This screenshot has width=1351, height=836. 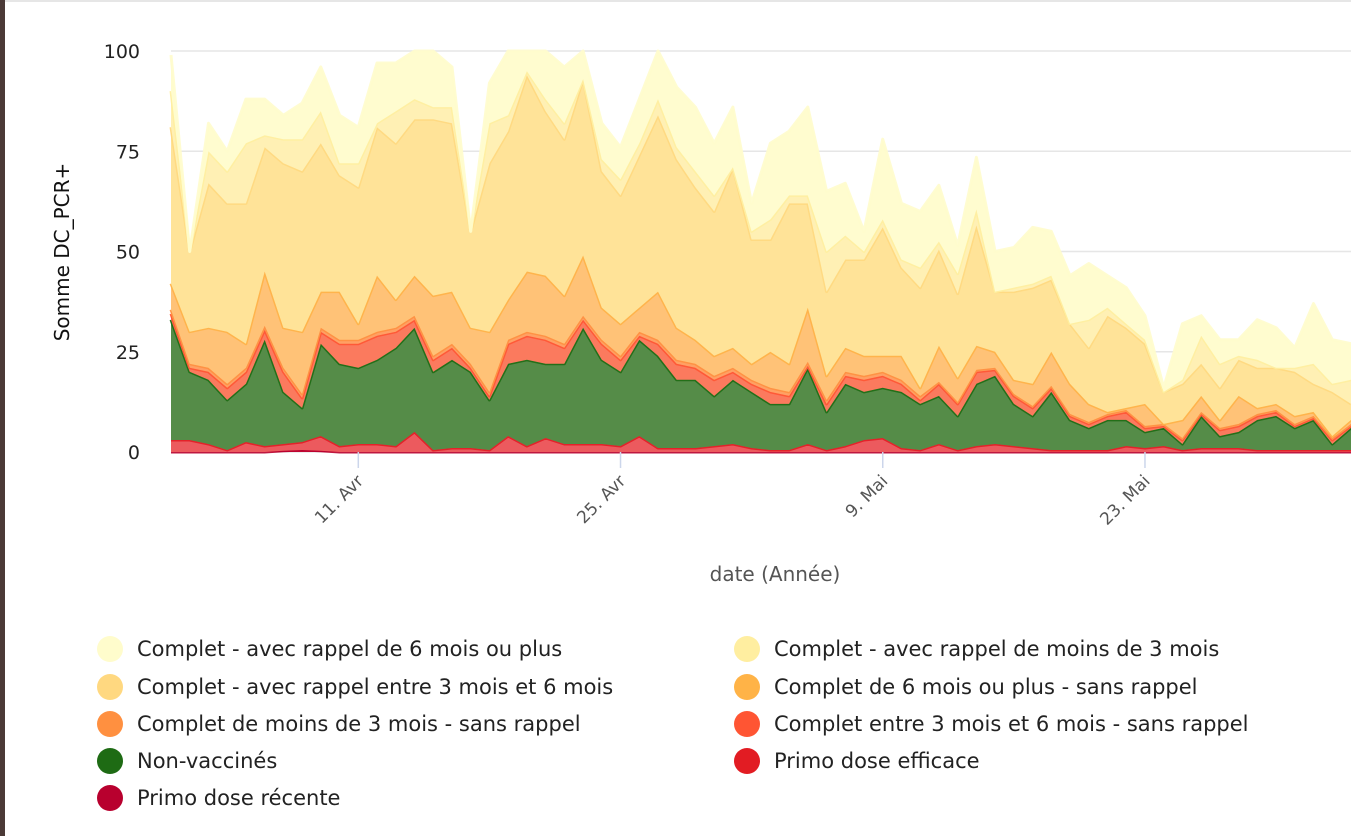 What do you see at coordinates (134, 453) in the screenshot?
I see `y-tick-label: 0` at bounding box center [134, 453].